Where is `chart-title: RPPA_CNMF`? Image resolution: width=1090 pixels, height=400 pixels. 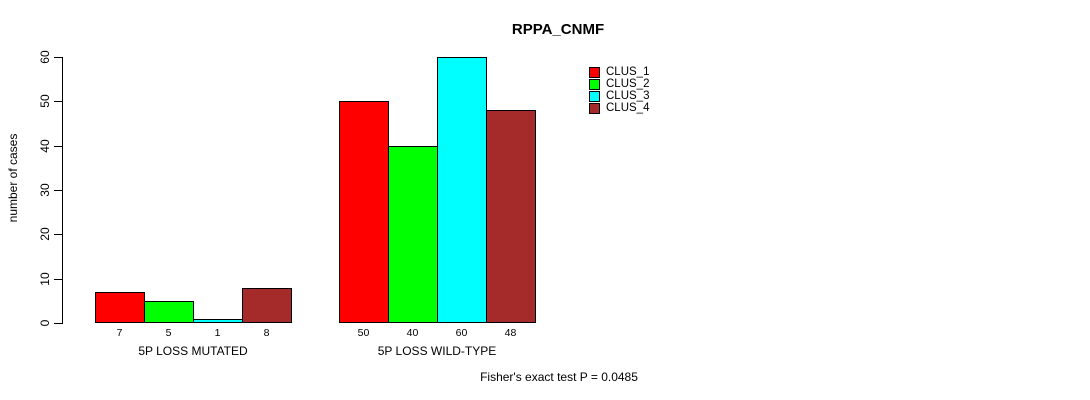 chart-title: RPPA_CNMF is located at coordinates (558, 29).